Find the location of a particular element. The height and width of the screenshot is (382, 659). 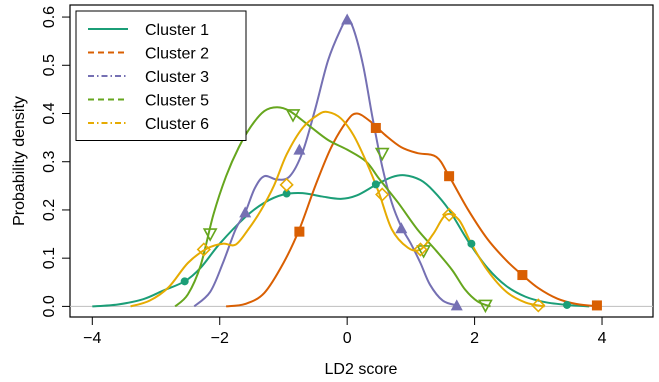

legend-label: Cluster 1 is located at coordinates (177, 30).